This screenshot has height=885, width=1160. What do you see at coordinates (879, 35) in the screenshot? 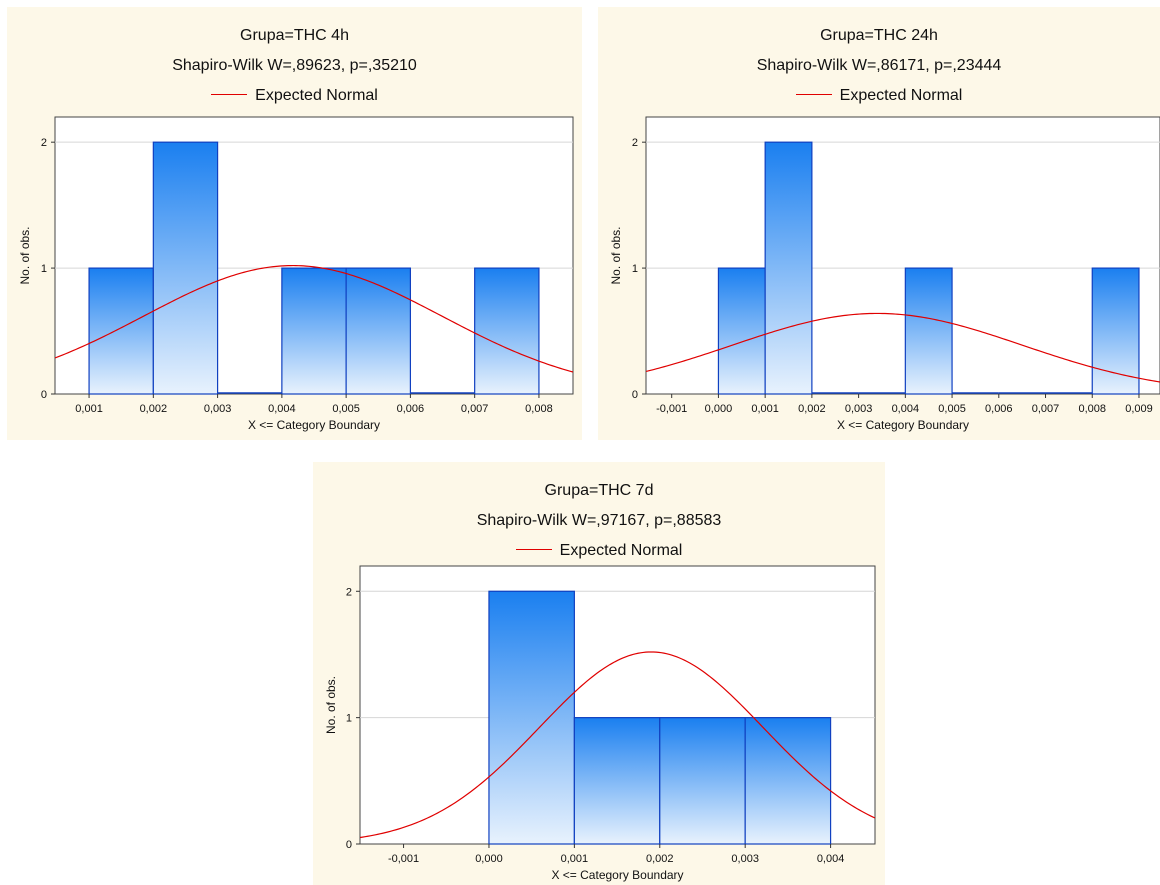
I see `chart-title: Grupa=THC 24h` at bounding box center [879, 35].